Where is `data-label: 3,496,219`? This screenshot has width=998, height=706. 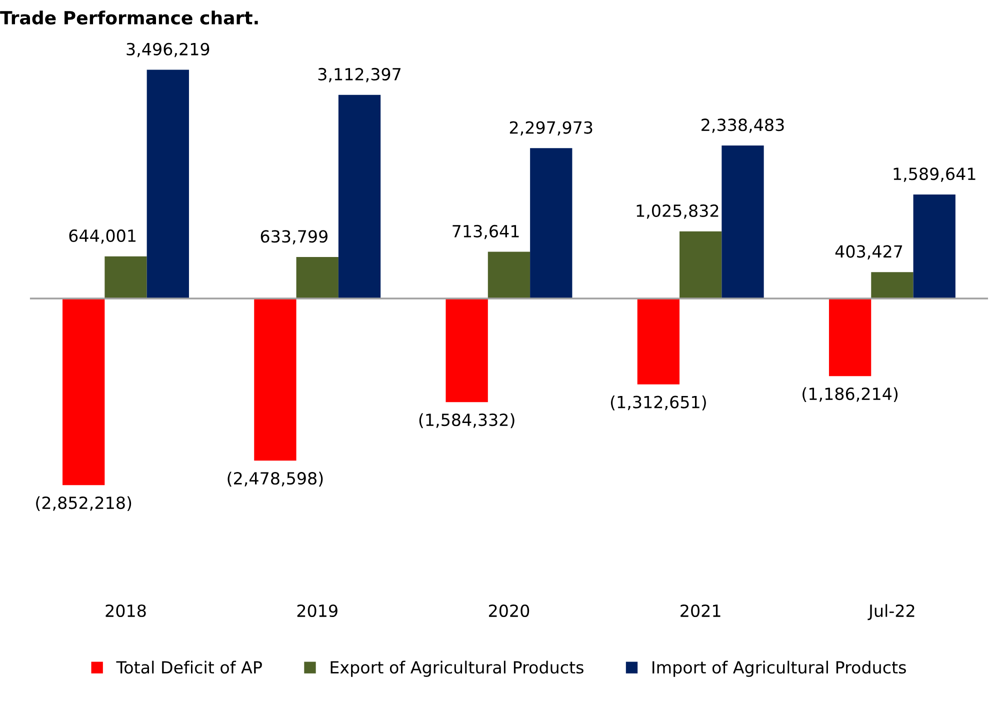 data-label: 3,496,219 is located at coordinates (168, 50).